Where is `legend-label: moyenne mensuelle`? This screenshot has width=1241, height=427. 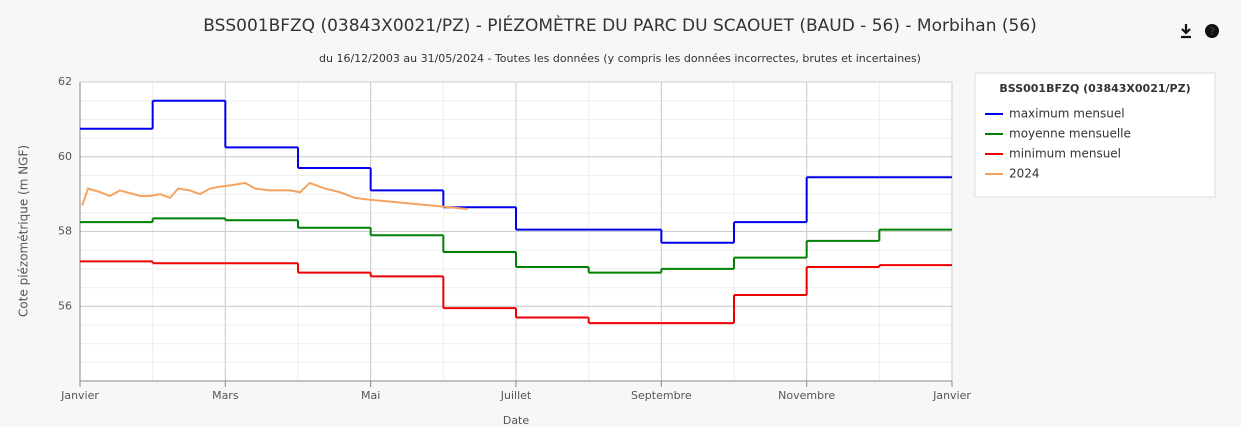 legend-label: moyenne mensuelle is located at coordinates (1070, 134).